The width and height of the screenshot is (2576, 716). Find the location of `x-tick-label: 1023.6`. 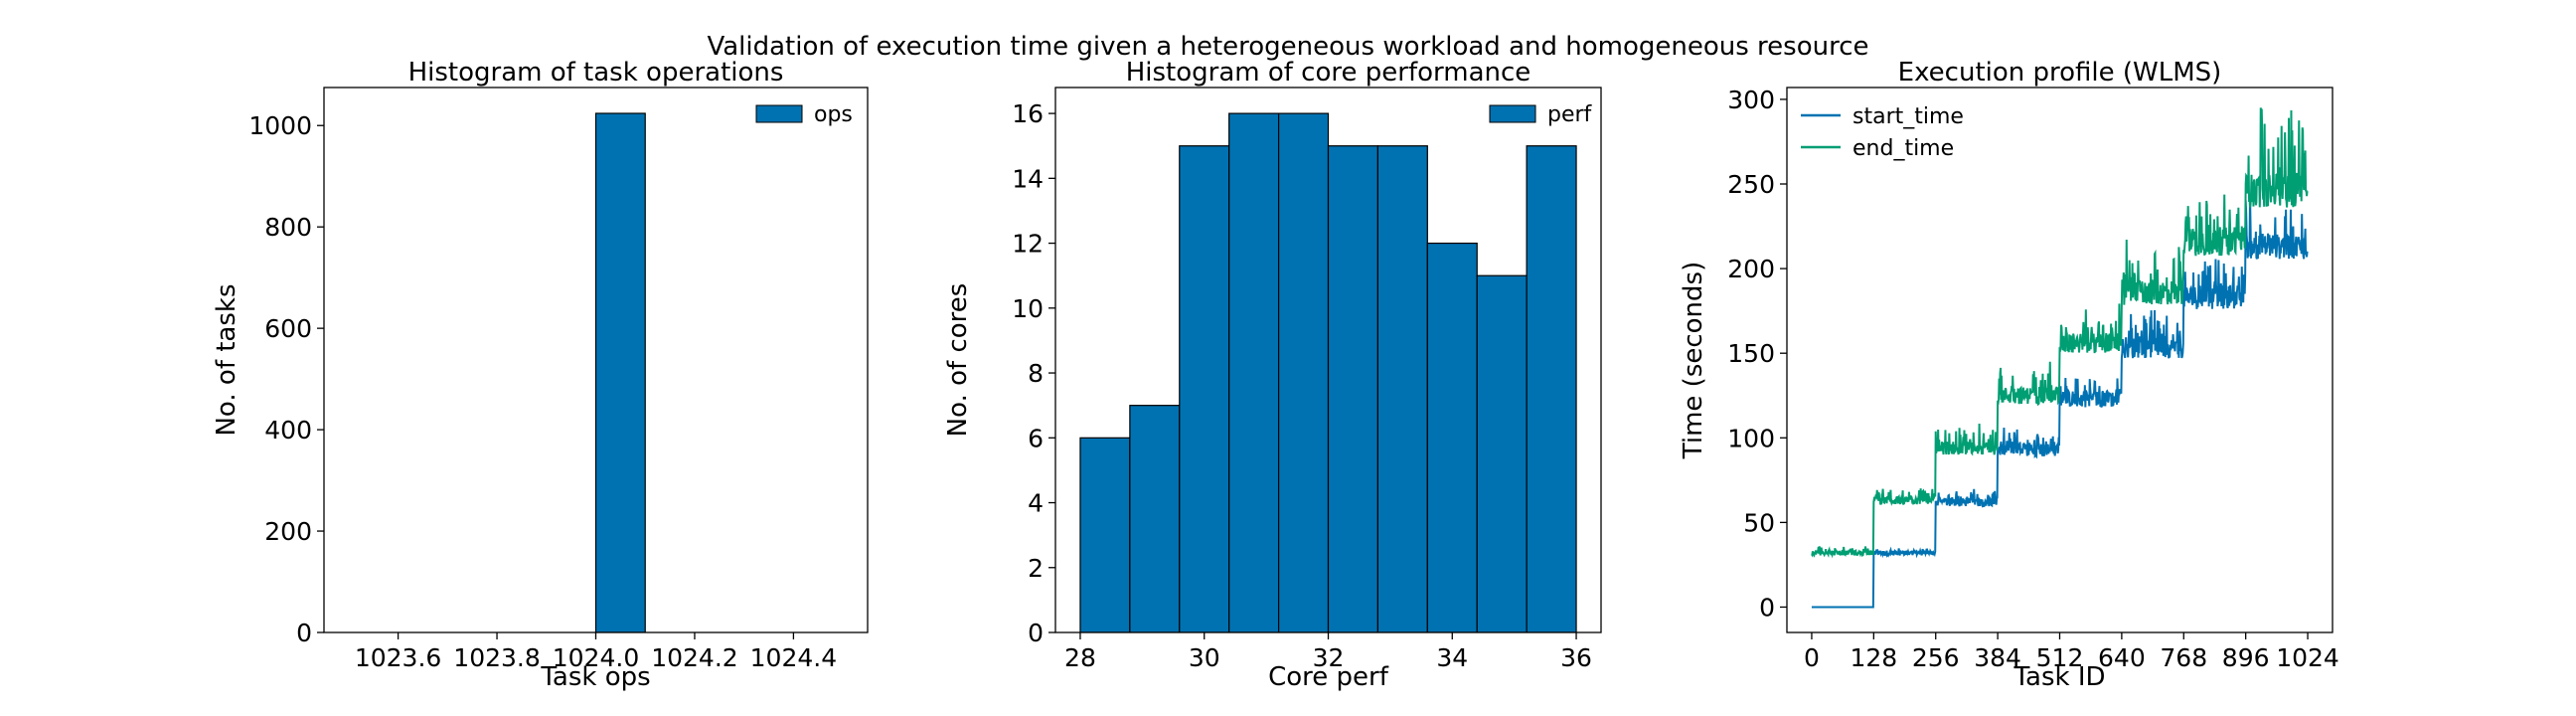

x-tick-label: 1023.6 is located at coordinates (398, 657).